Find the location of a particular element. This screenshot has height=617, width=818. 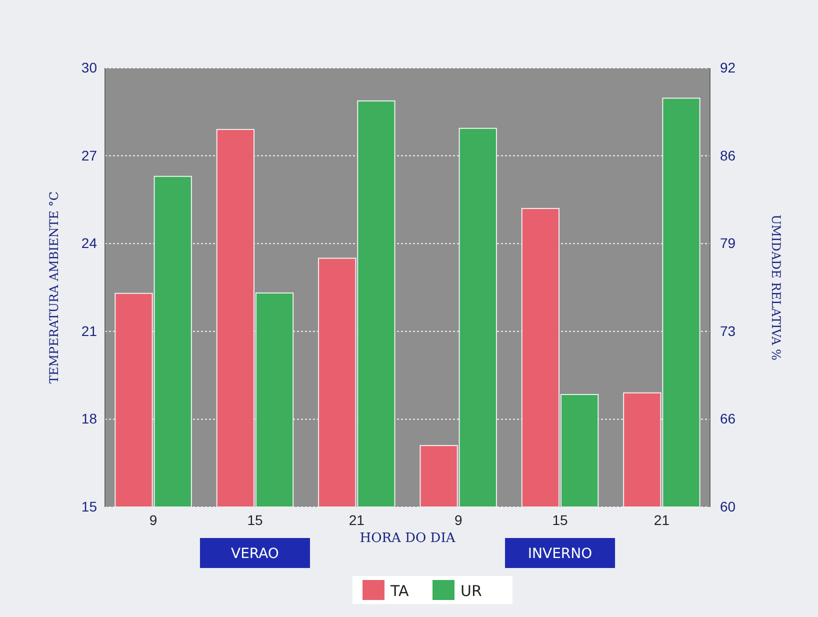

text: INVERNO is located at coordinates (560, 554).